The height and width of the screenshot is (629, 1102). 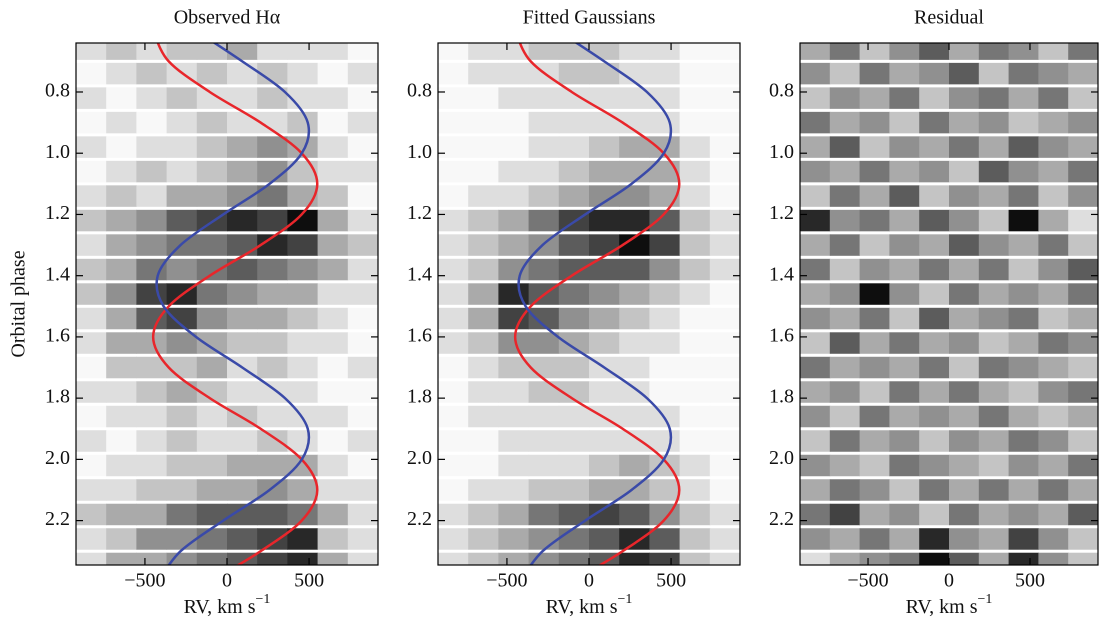 What do you see at coordinates (589, 18) in the screenshot?
I see `panel-title: Fitted Gaussians` at bounding box center [589, 18].